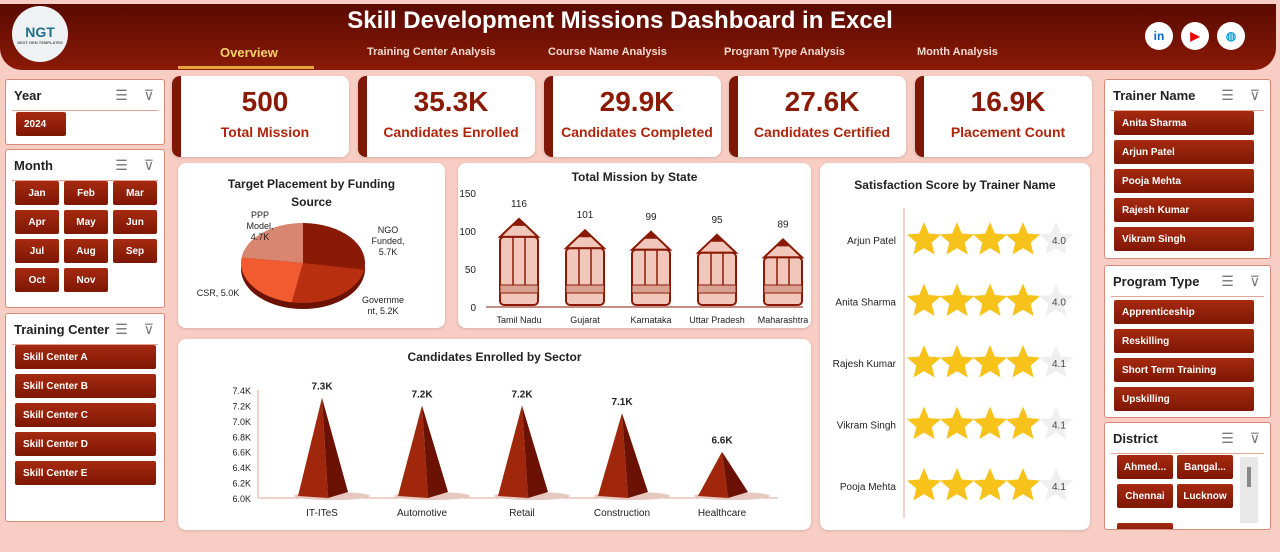 This screenshot has width=1280, height=552. What do you see at coordinates (822, 132) in the screenshot?
I see `kpi-label: Candidates Certified` at bounding box center [822, 132].